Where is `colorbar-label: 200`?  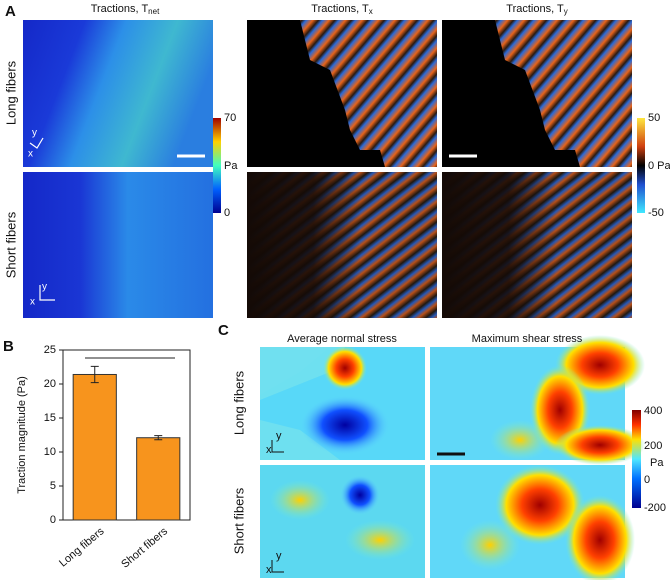
colorbar-label: 200 is located at coordinates (653, 446).